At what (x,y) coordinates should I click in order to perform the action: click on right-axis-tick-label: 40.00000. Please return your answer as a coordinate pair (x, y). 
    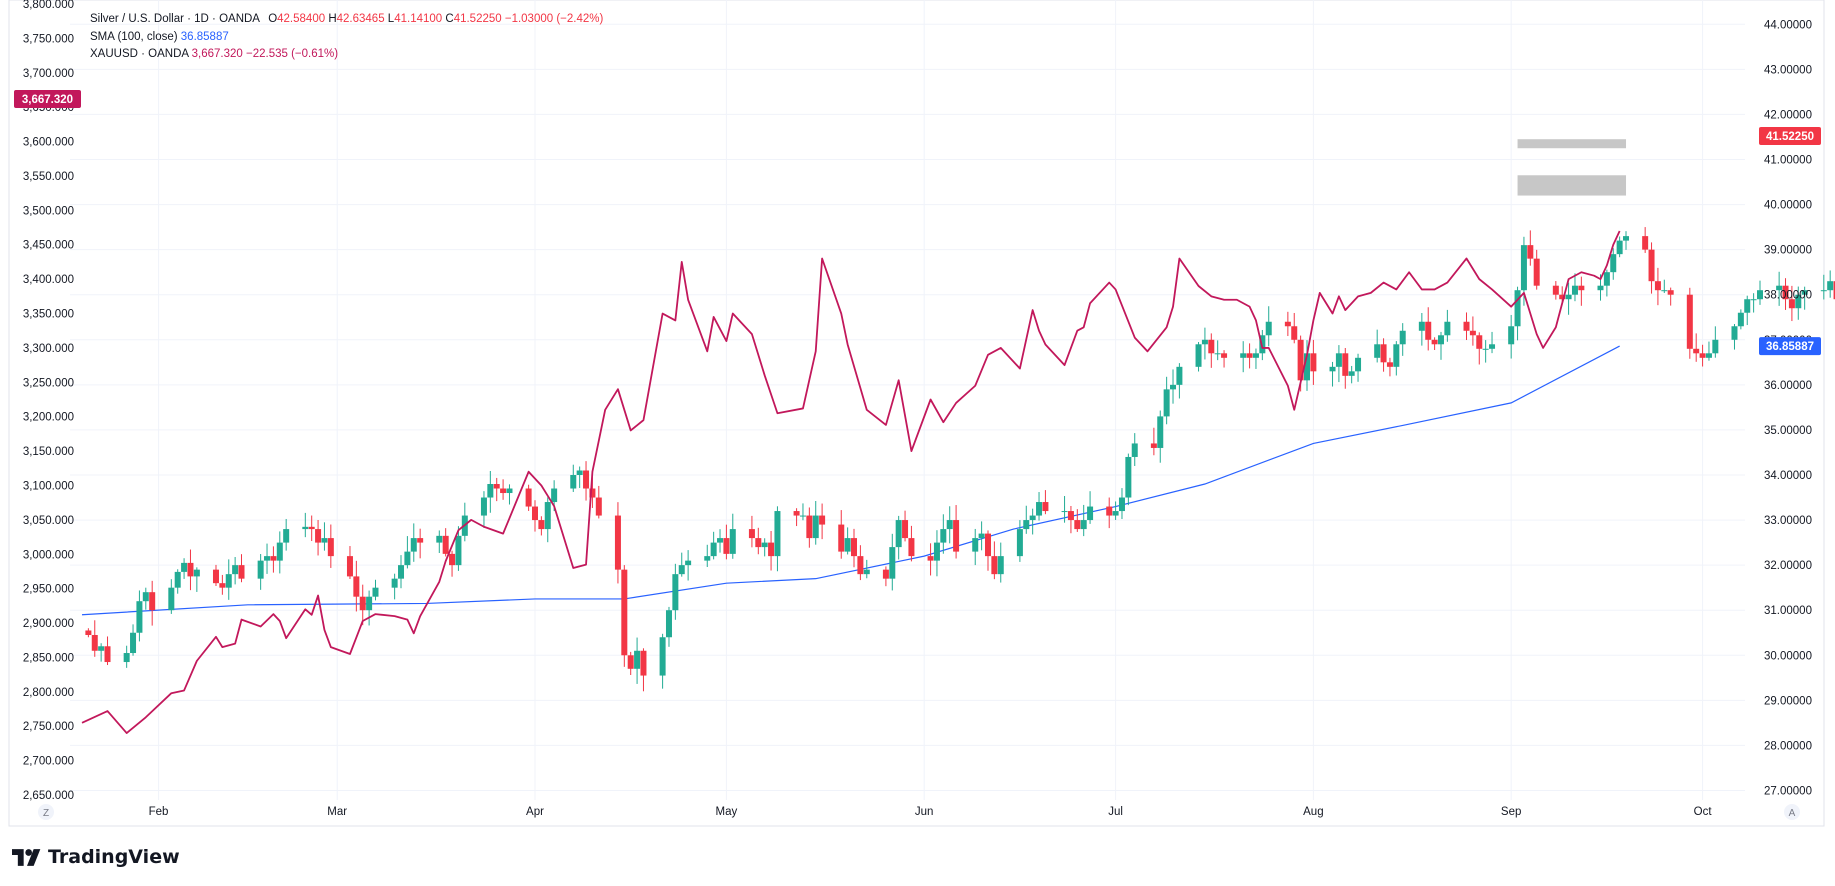
    Looking at the image, I should click on (1788, 206).